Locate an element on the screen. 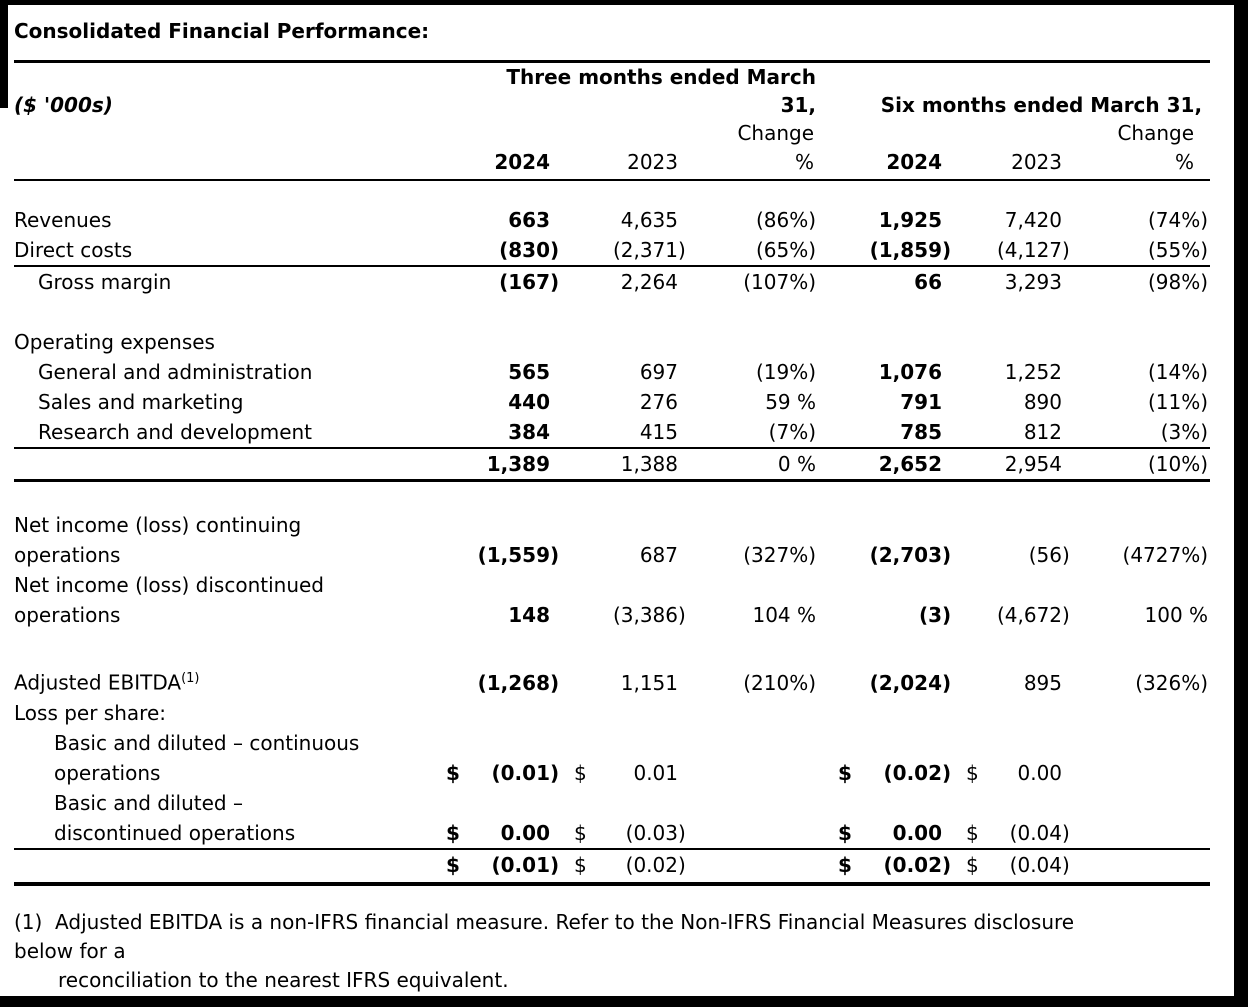 This screenshot has height=1007, width=1248. page-title: Consolidated Financial Performance: is located at coordinates (222, 31).